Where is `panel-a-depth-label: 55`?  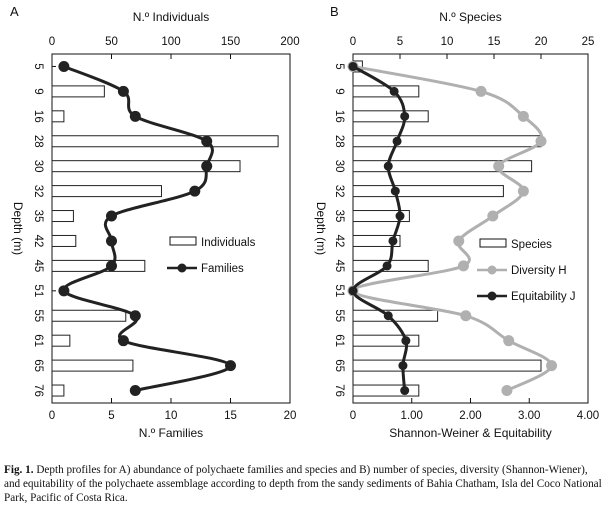 panel-a-depth-label: 55 is located at coordinates (38, 315).